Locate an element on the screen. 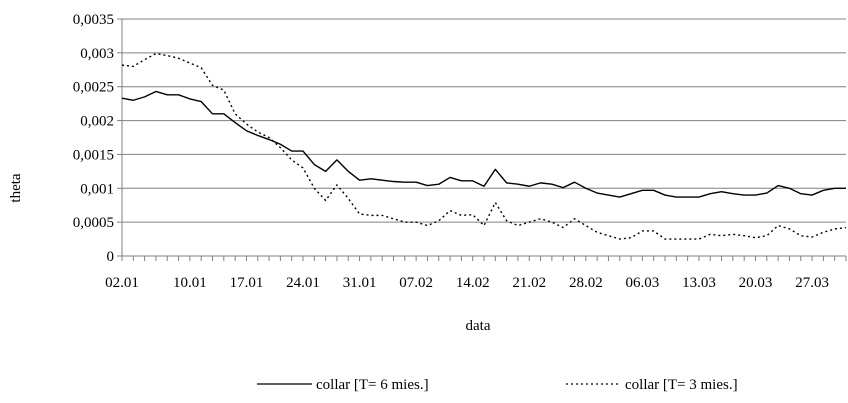 This screenshot has height=403, width=848. x-tick-label: 28.02 is located at coordinates (586, 283).